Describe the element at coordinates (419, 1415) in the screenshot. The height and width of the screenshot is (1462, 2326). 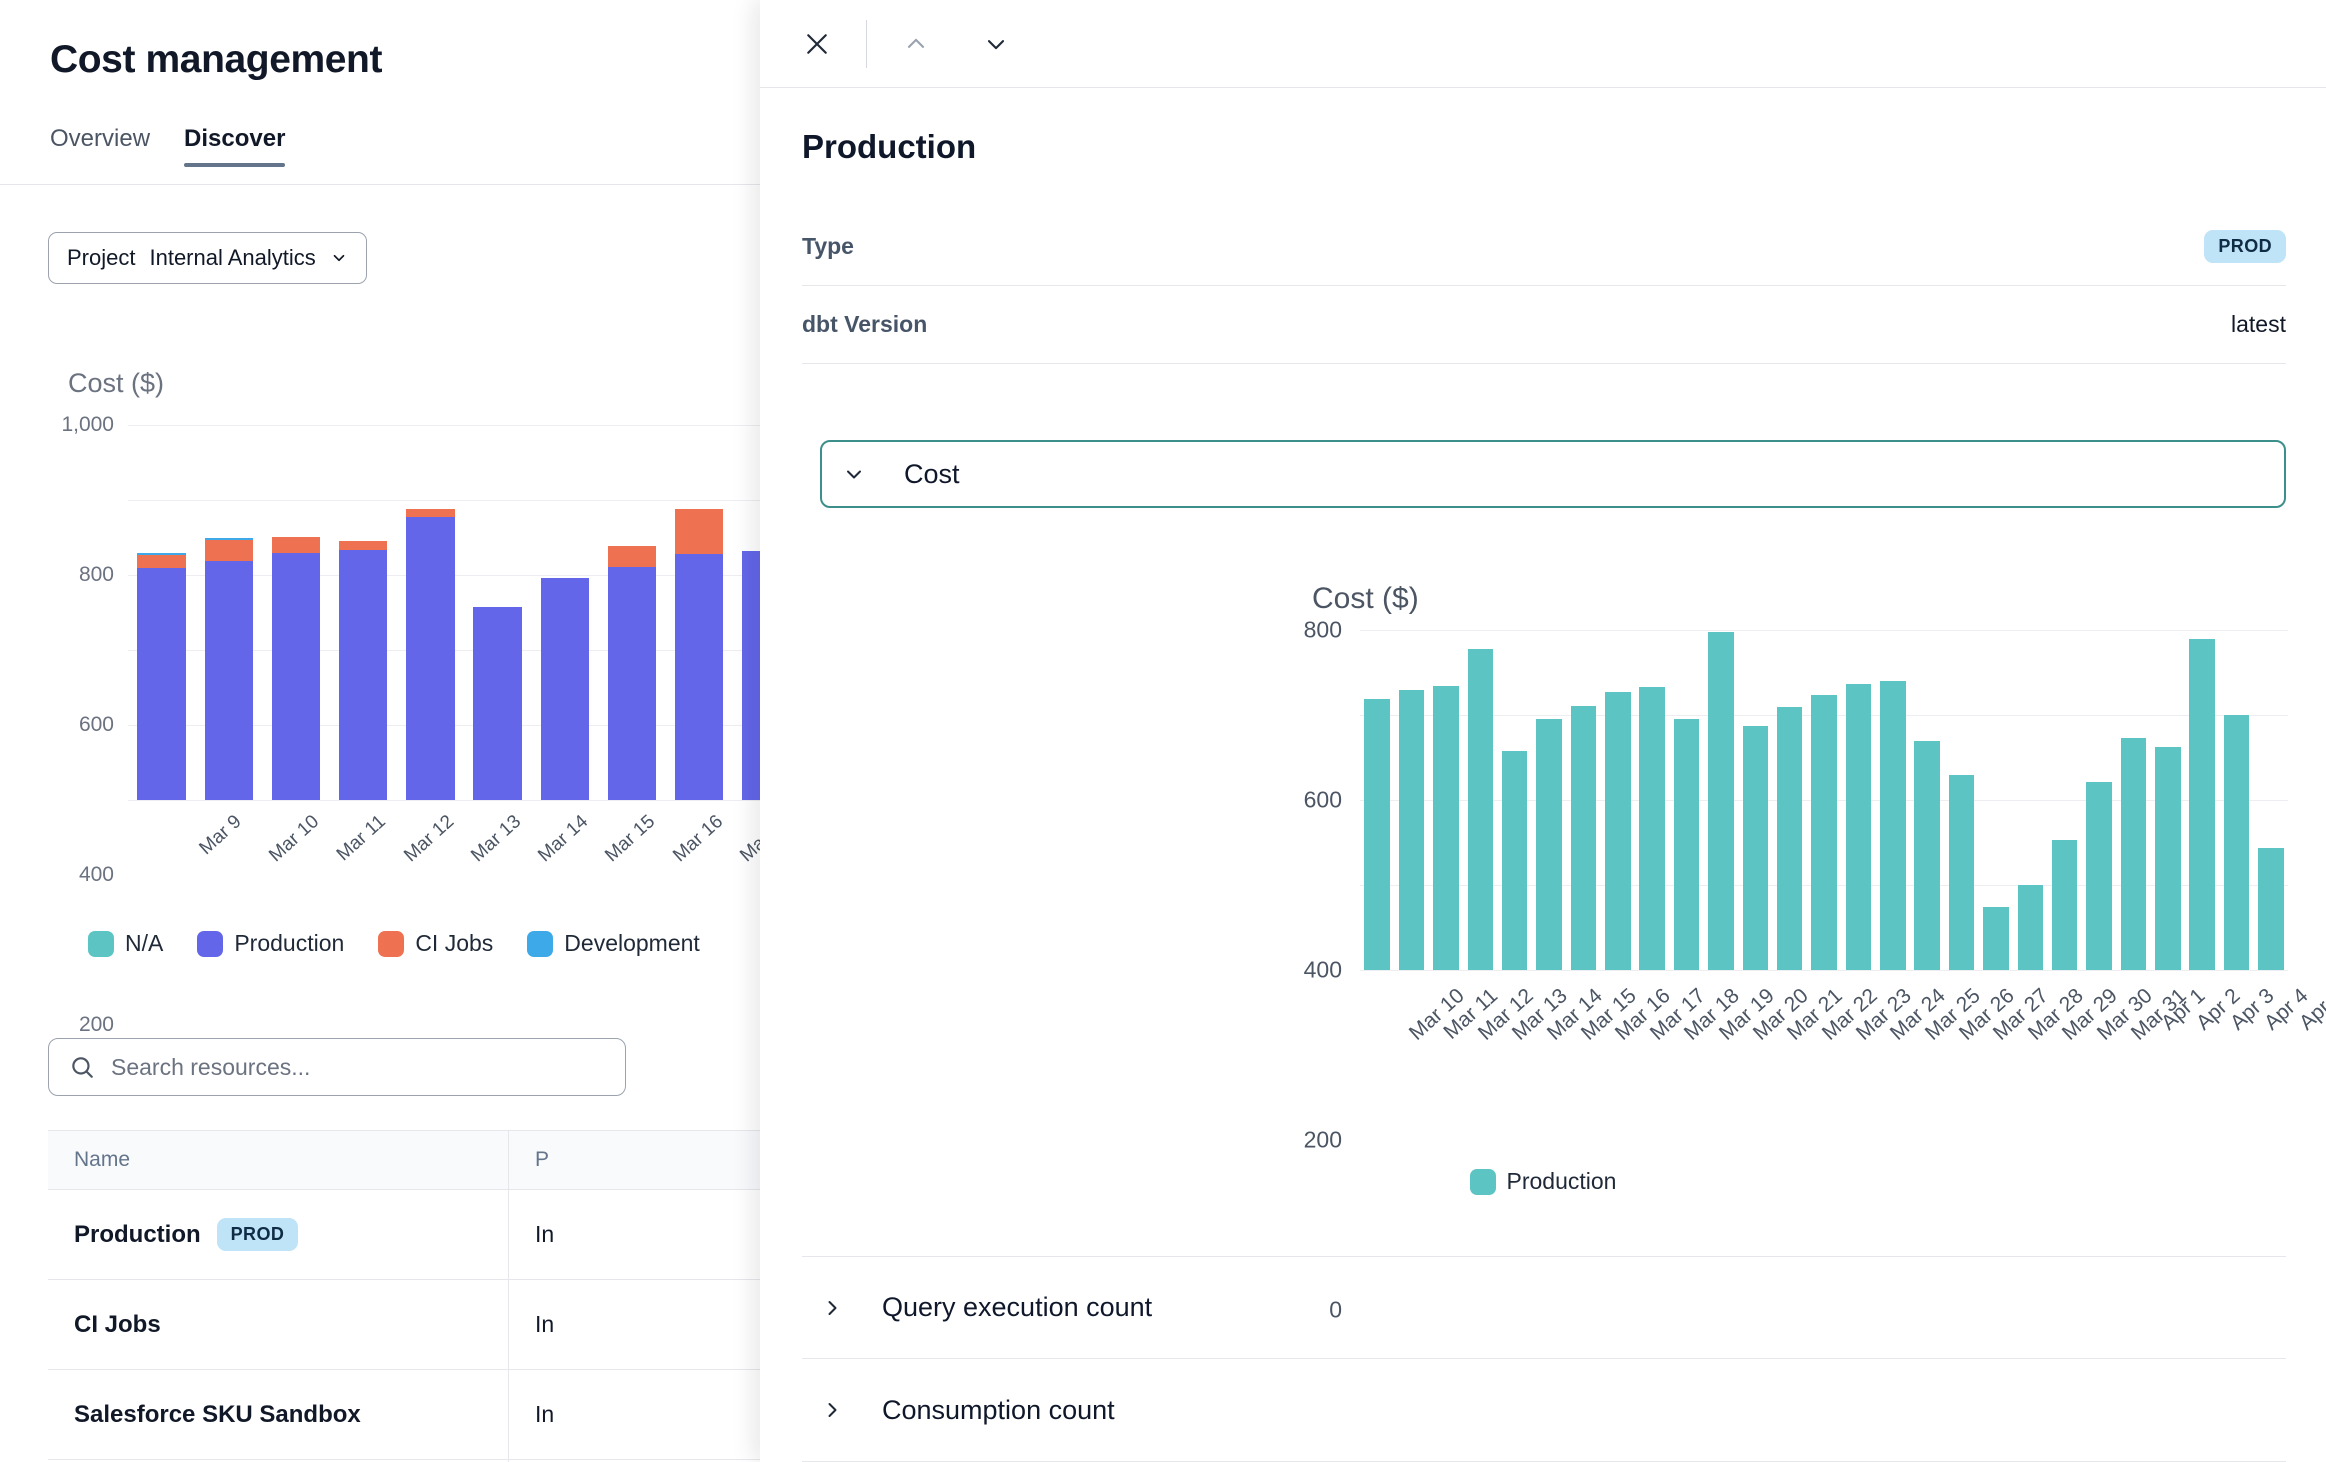
I see `table-row: Salesforce SKU Sandbox In` at that location.